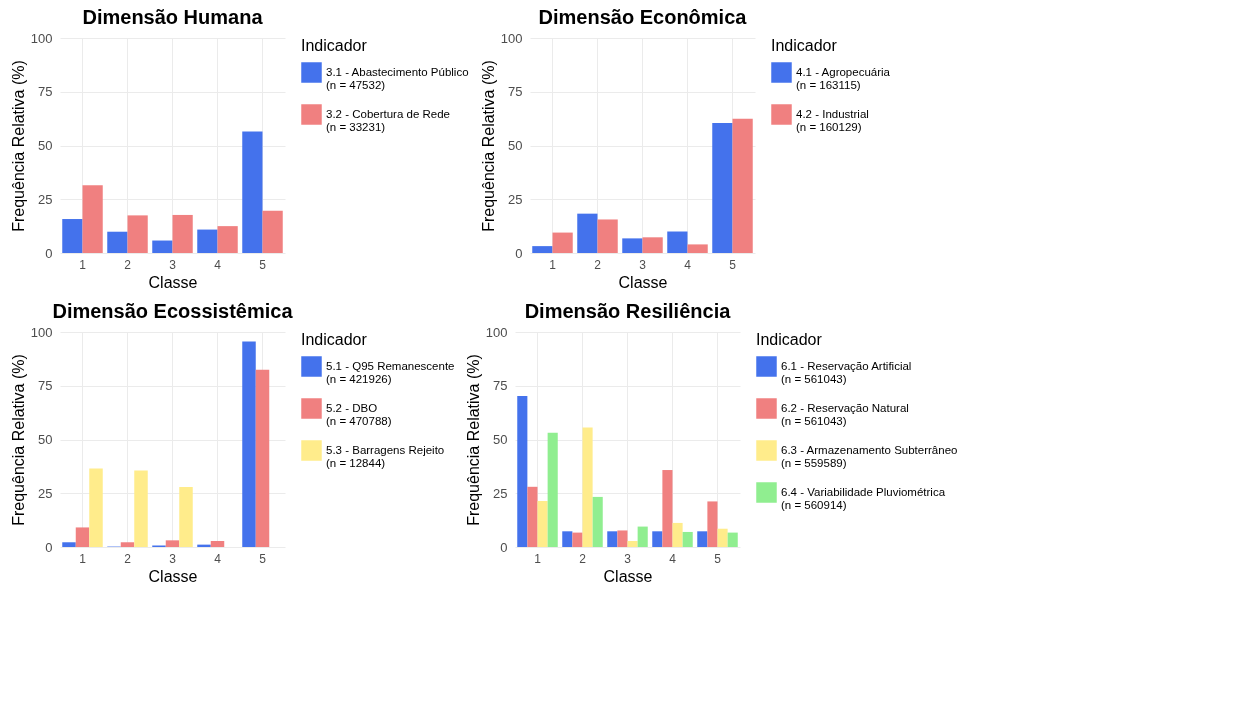 This screenshot has height=713, width=1253. I want to click on legend-label: 5.3 - Barragens Rejeito (n = 12844), so click(385, 456).